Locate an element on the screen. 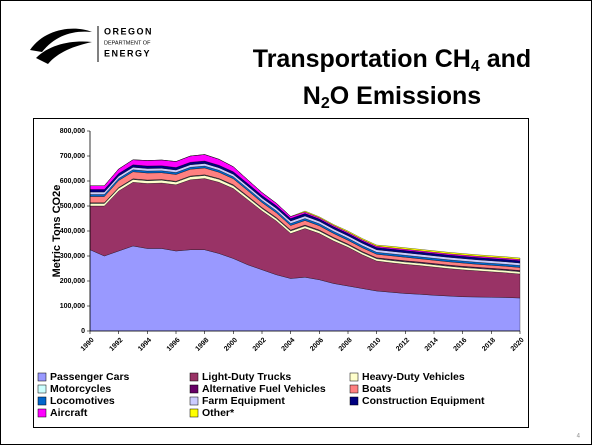 Image resolution: width=592 pixels, height=445 pixels. logo: OREGON DEPARTMENT OF ENERGY is located at coordinates (91, 45).